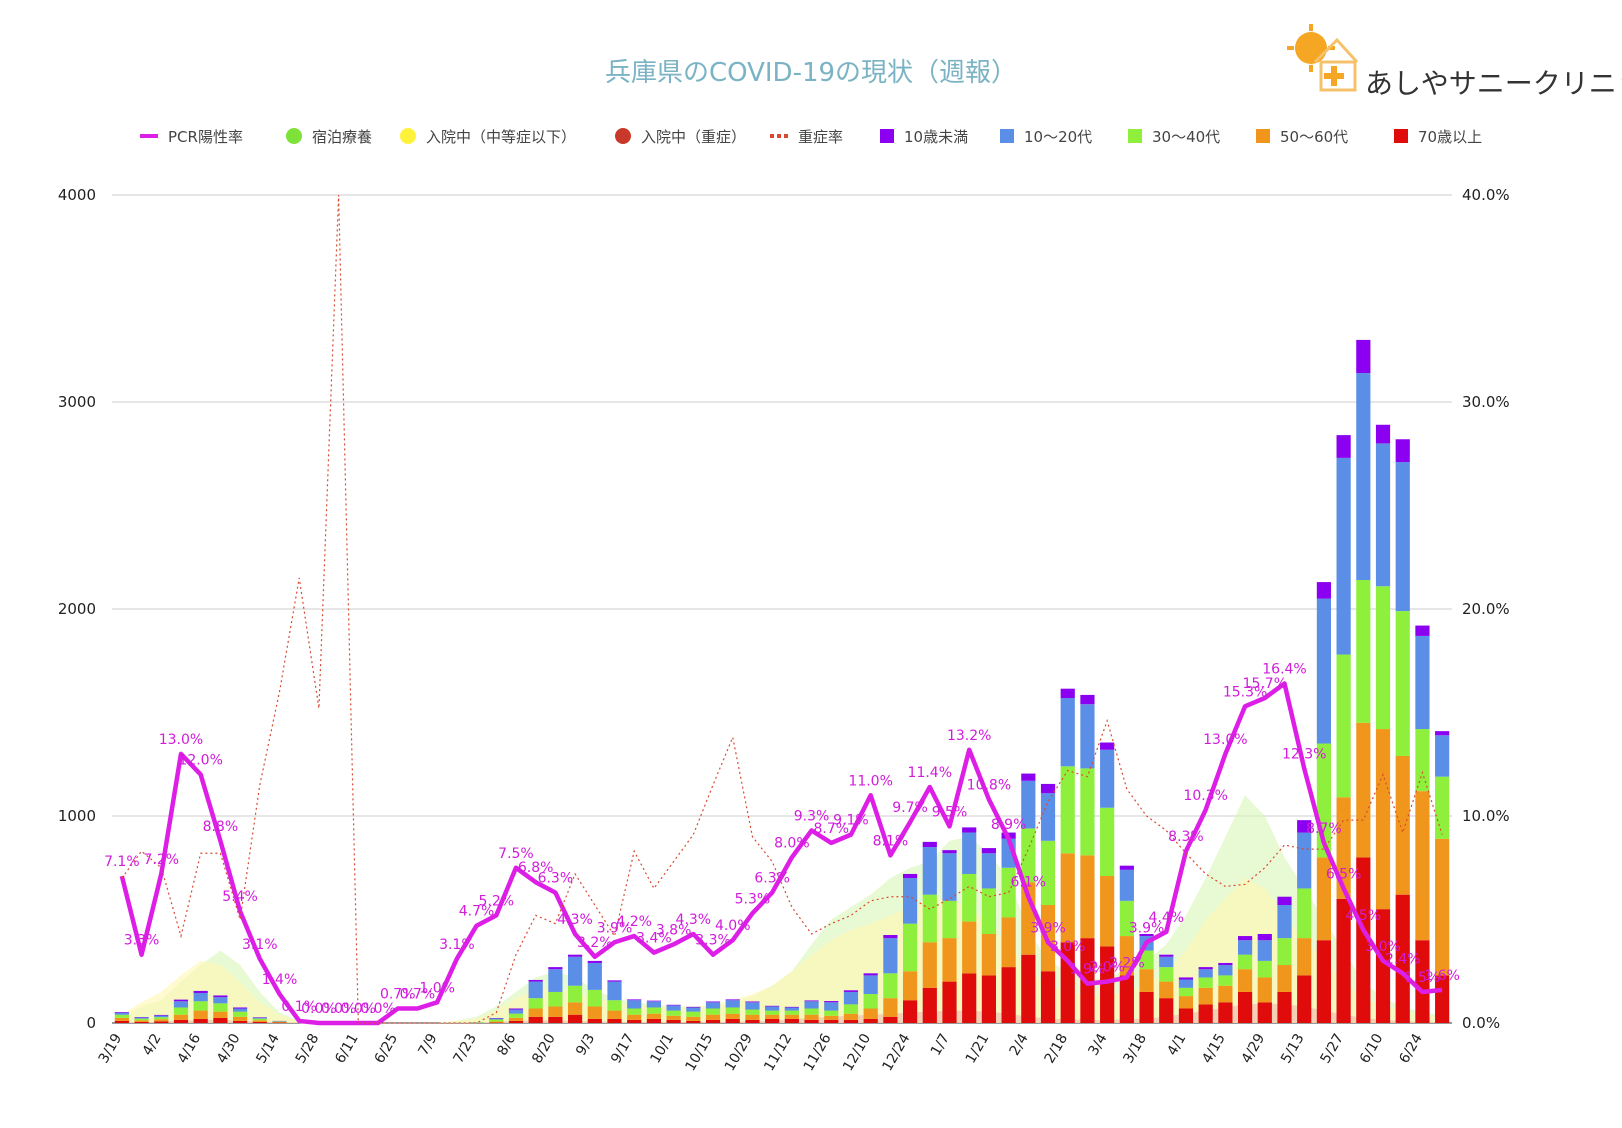  I want to click on pcr-data-label: 6.8%, so click(536, 868).